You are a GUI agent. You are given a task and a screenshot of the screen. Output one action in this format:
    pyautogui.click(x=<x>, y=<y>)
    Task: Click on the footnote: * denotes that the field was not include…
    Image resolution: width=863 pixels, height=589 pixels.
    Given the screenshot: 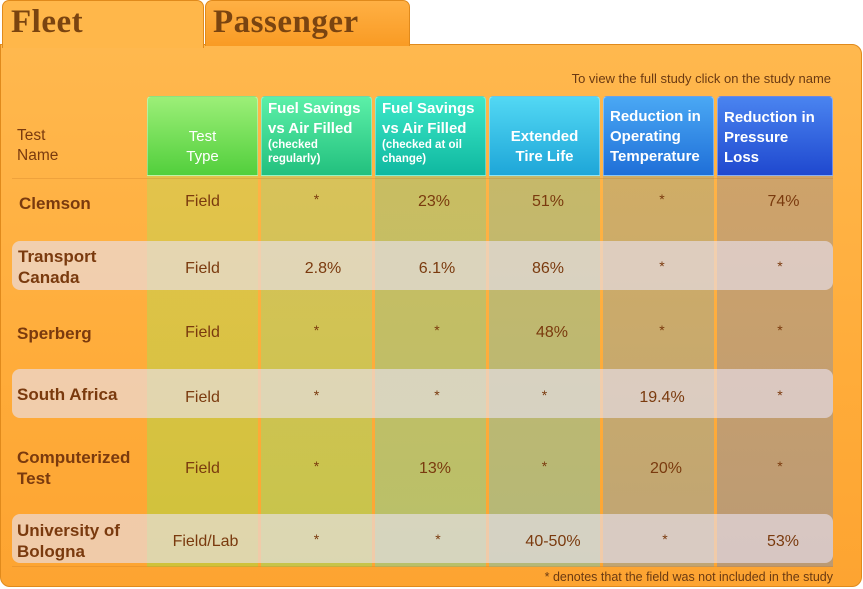 What is the action you would take?
    pyautogui.click(x=688, y=577)
    